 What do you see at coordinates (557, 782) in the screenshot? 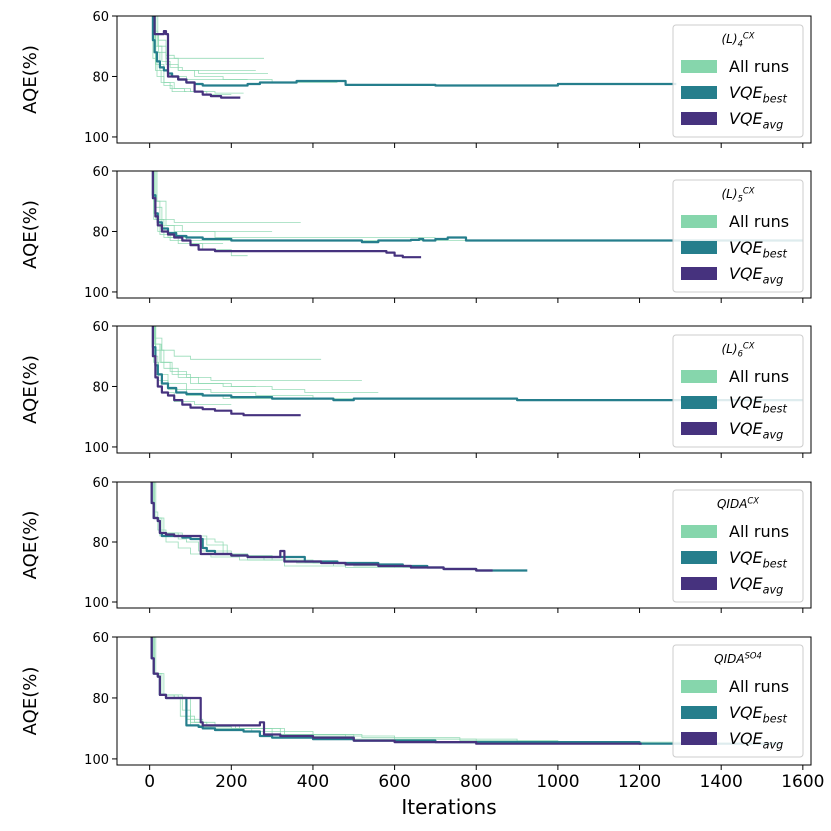
I see `x-tick-label: 1000` at bounding box center [557, 782].